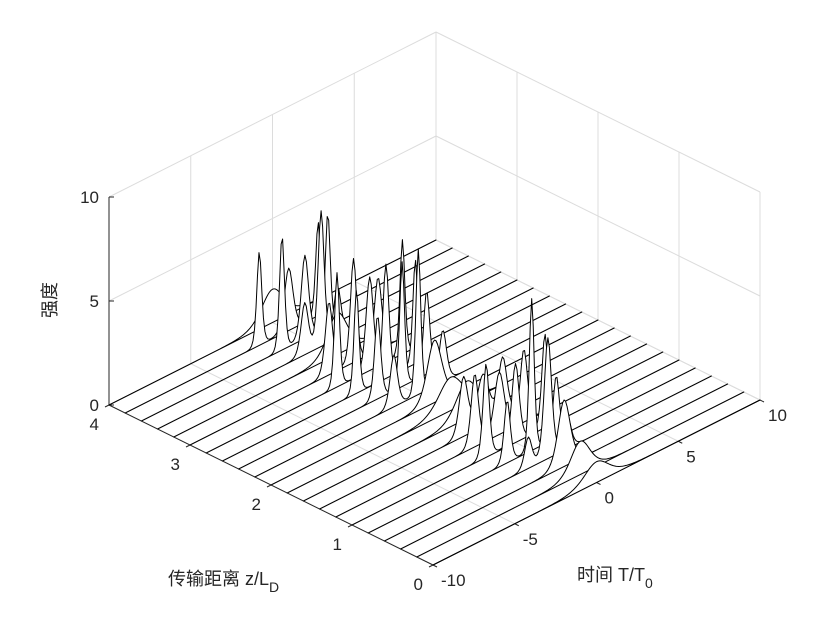 Image resolution: width=840 pixels, height=635 pixels. What do you see at coordinates (175, 464) in the screenshot?
I see `distance-tick-label: 3` at bounding box center [175, 464].